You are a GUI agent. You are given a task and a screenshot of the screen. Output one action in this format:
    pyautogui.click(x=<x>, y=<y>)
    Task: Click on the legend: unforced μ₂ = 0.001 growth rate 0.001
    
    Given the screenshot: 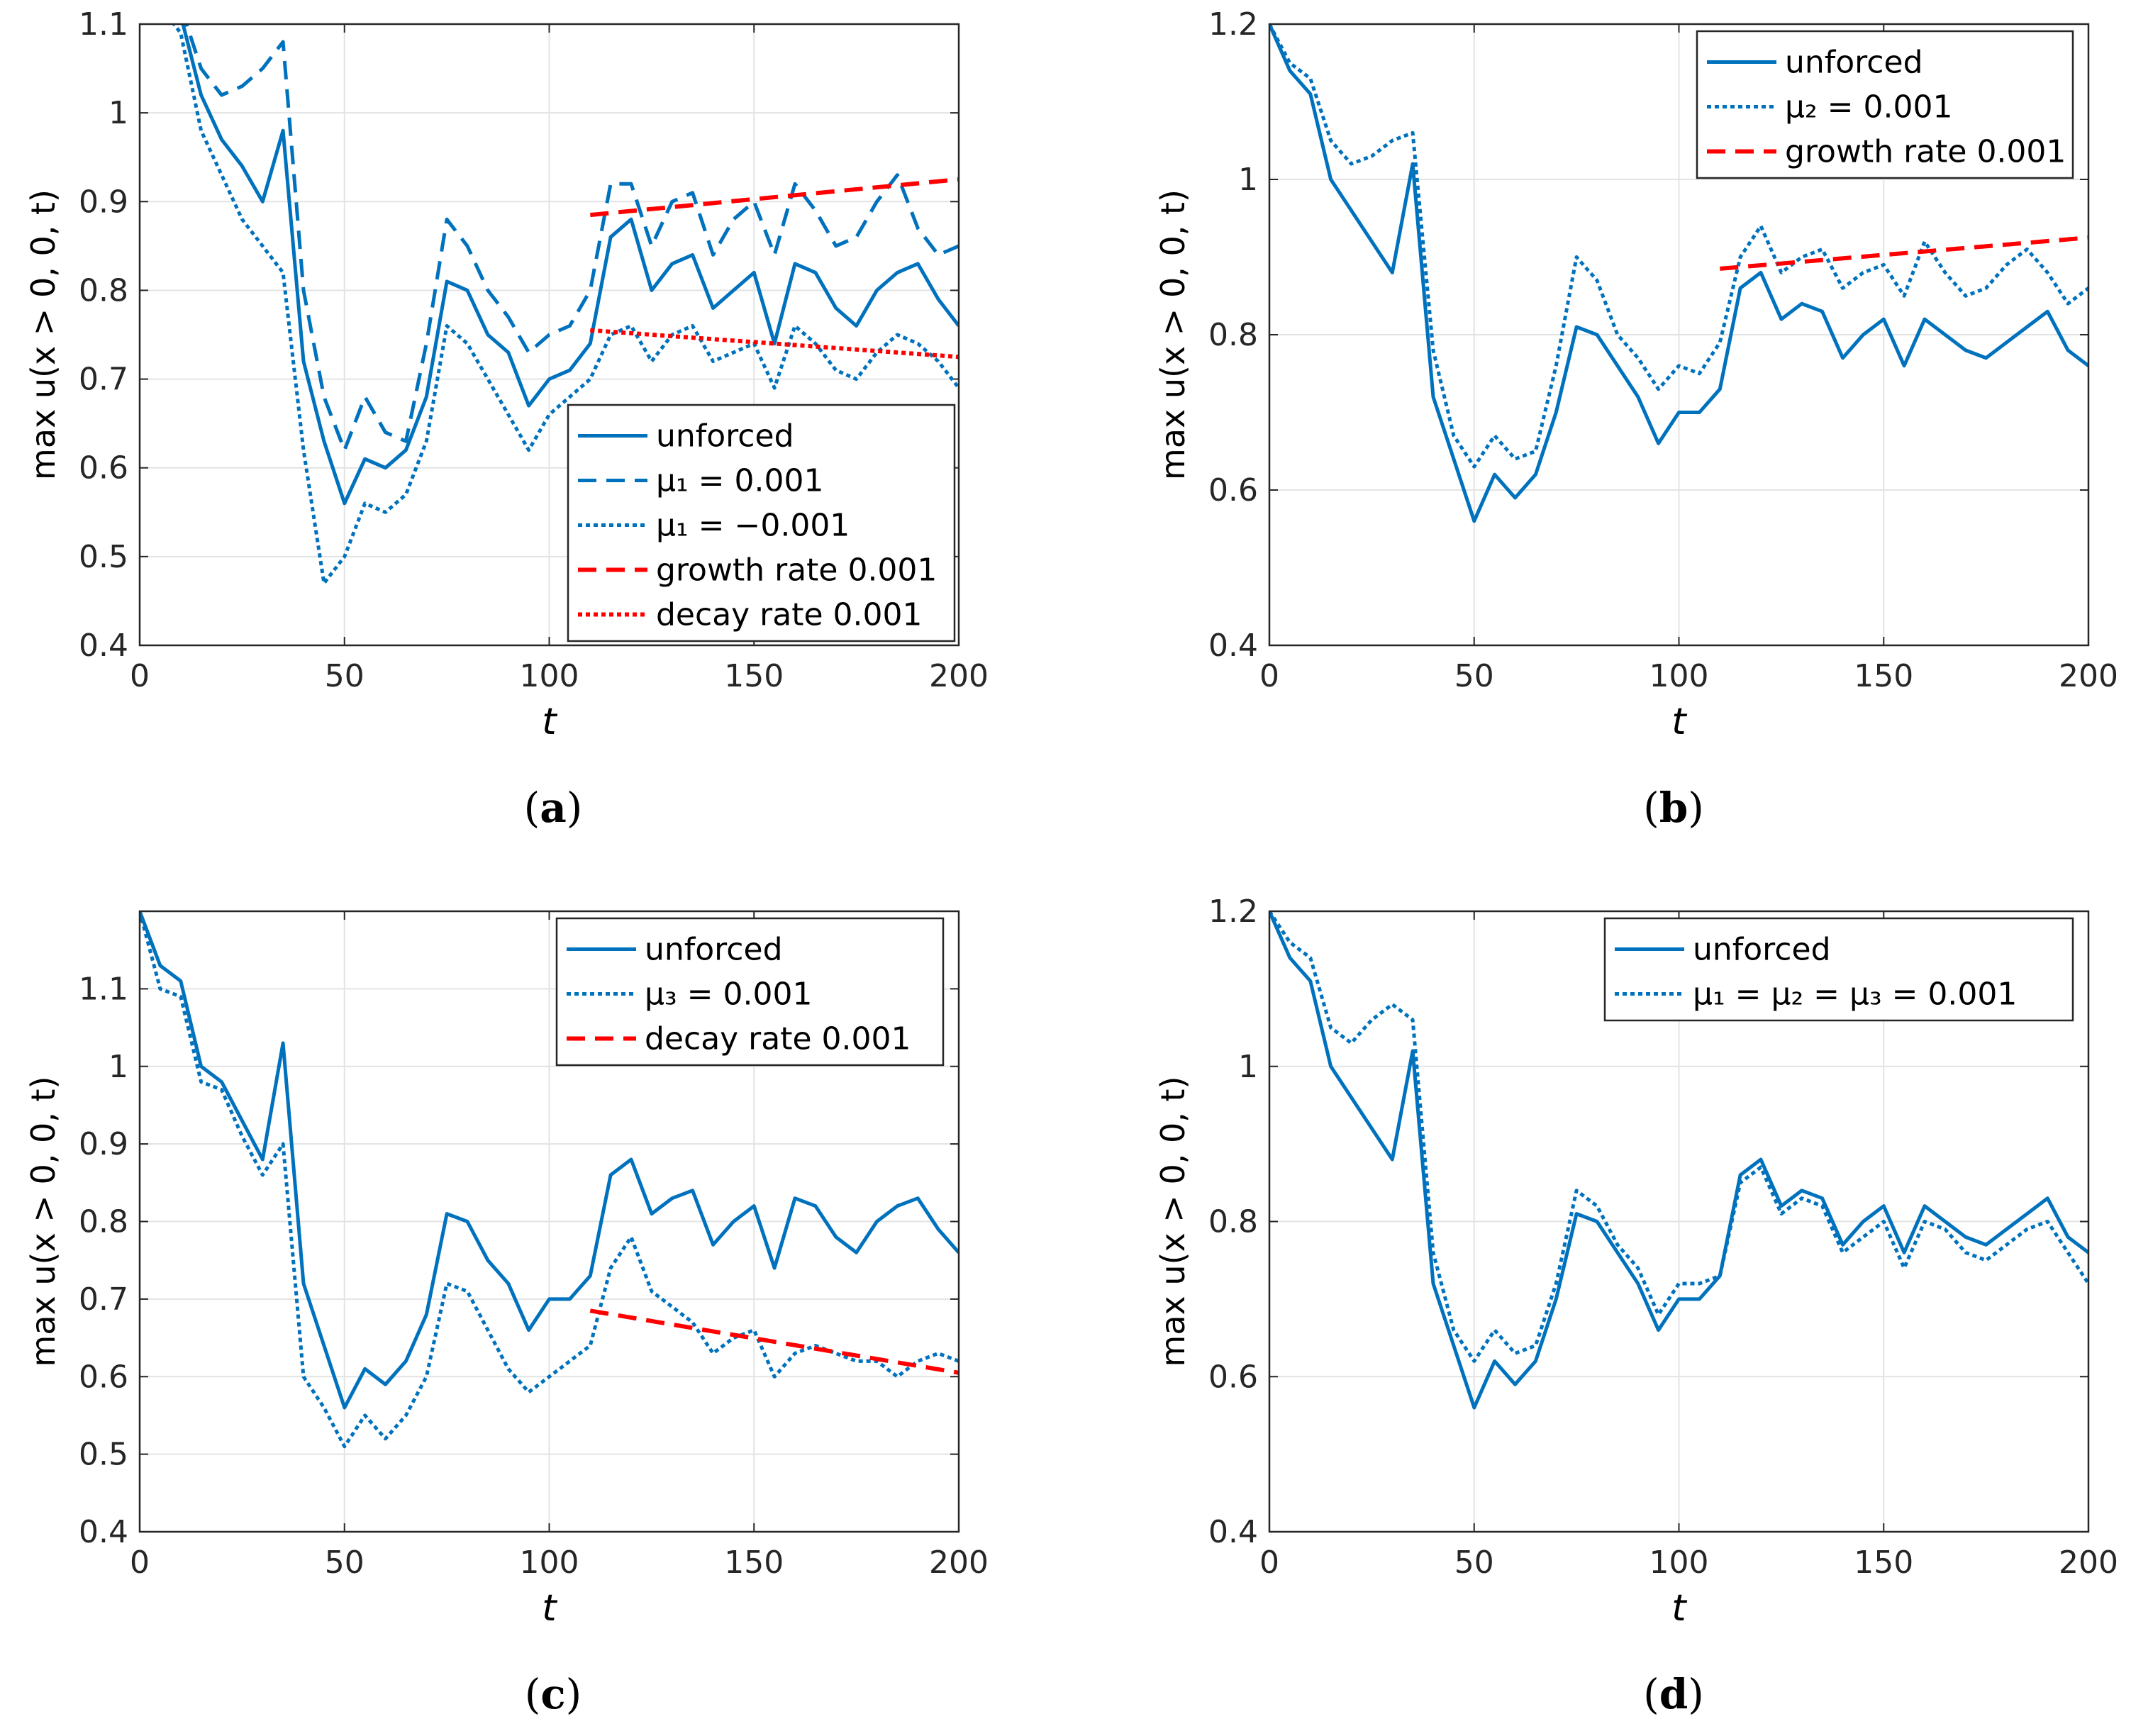 What is the action you would take?
    pyautogui.click(x=1885, y=104)
    